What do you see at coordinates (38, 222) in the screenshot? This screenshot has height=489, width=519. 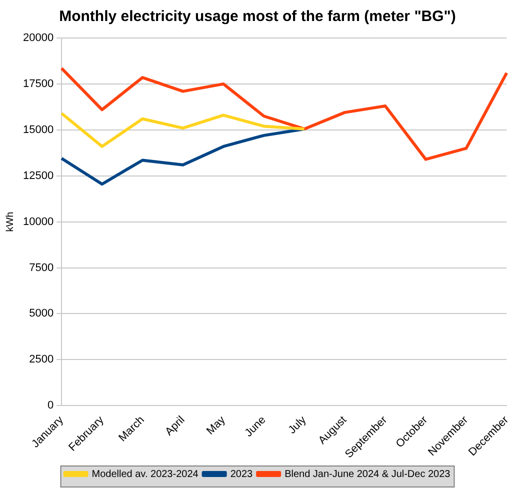 I see `y-tick-label: 10000` at bounding box center [38, 222].